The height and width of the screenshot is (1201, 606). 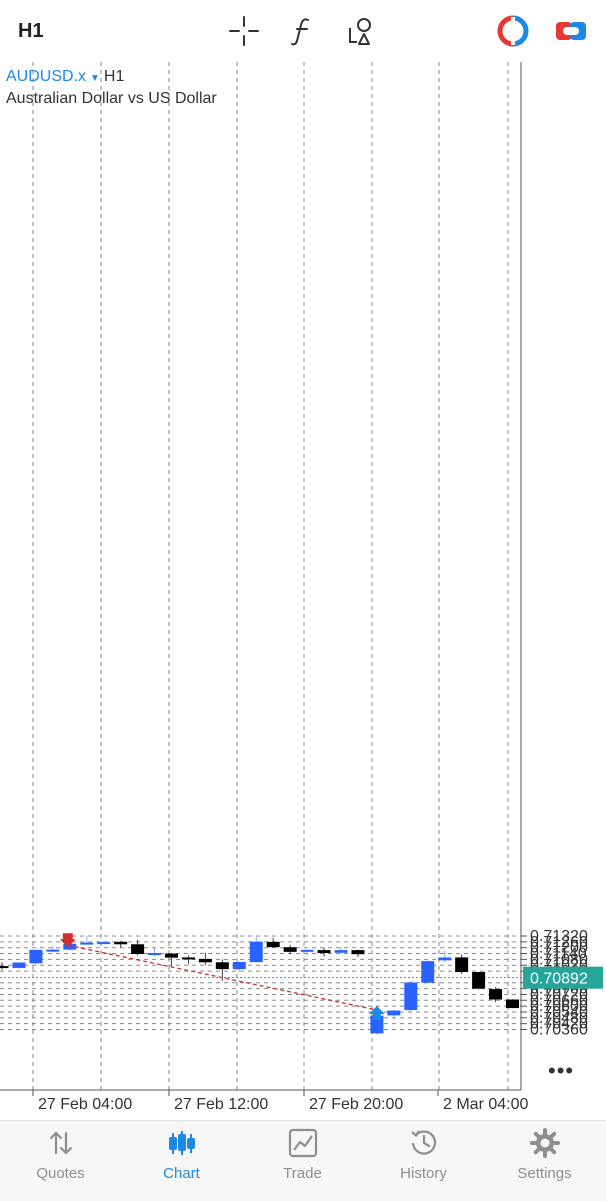 I want to click on timeframe-selector: H1, so click(x=31, y=31).